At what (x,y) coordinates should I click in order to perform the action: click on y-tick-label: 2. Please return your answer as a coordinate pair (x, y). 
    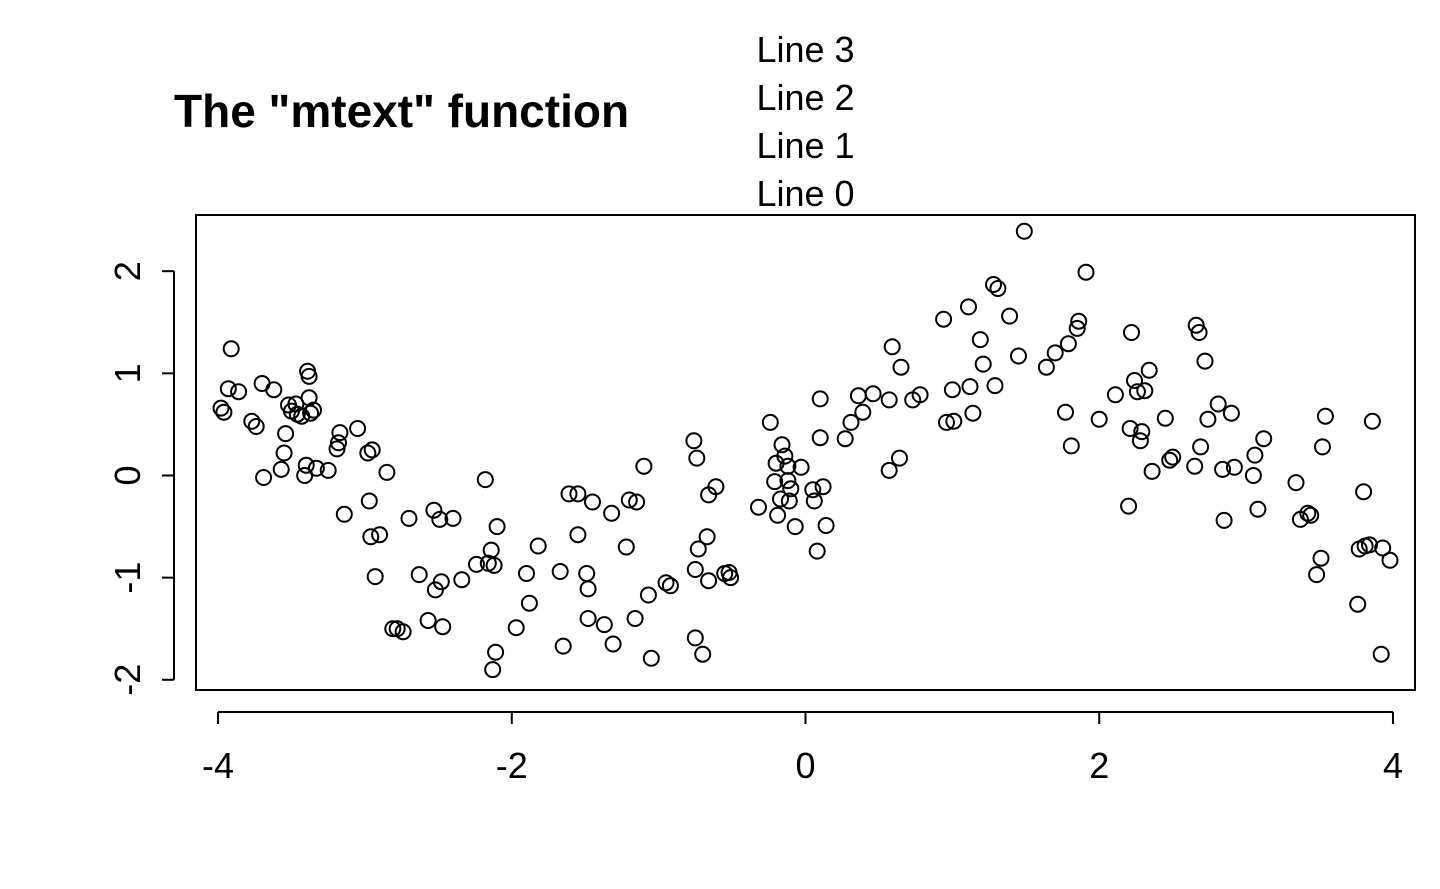
    Looking at the image, I should click on (127, 271).